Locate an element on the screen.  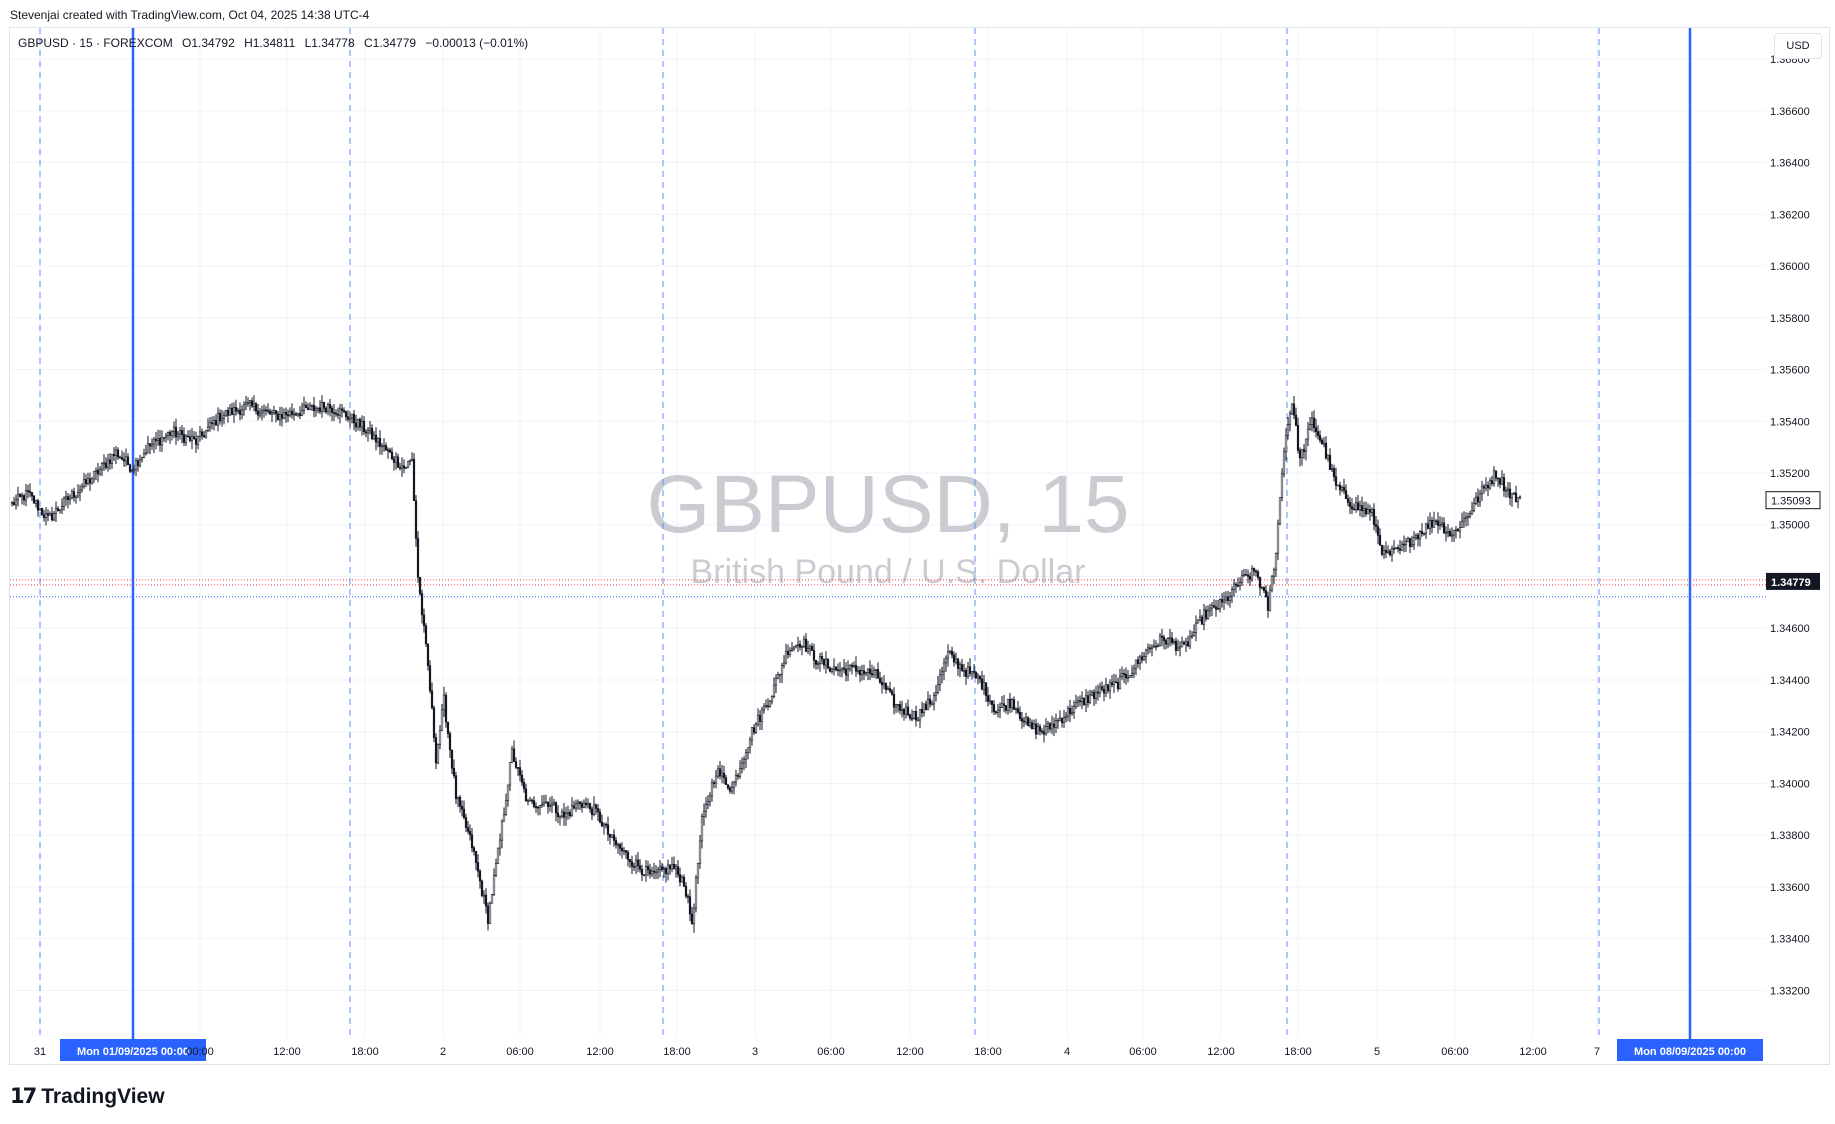
tradingview-logo: 𝟭𝟳 TradingView is located at coordinates (87, 1096).